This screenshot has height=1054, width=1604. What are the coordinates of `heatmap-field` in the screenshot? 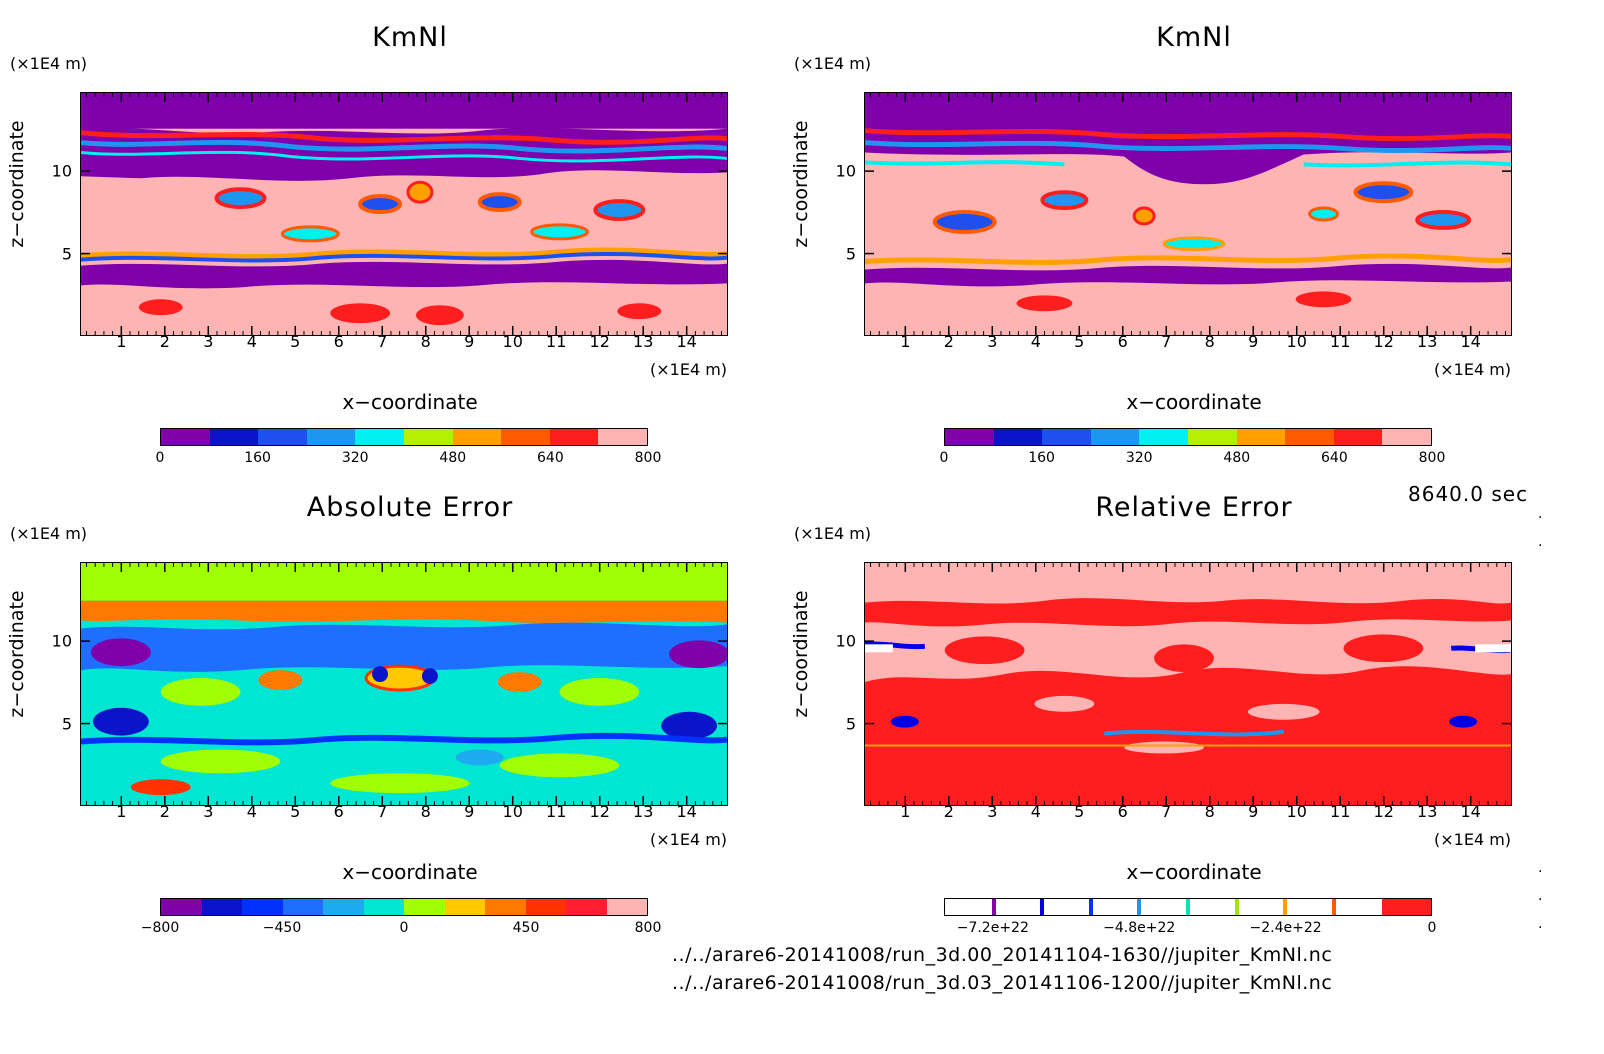 It's located at (1188, 684).